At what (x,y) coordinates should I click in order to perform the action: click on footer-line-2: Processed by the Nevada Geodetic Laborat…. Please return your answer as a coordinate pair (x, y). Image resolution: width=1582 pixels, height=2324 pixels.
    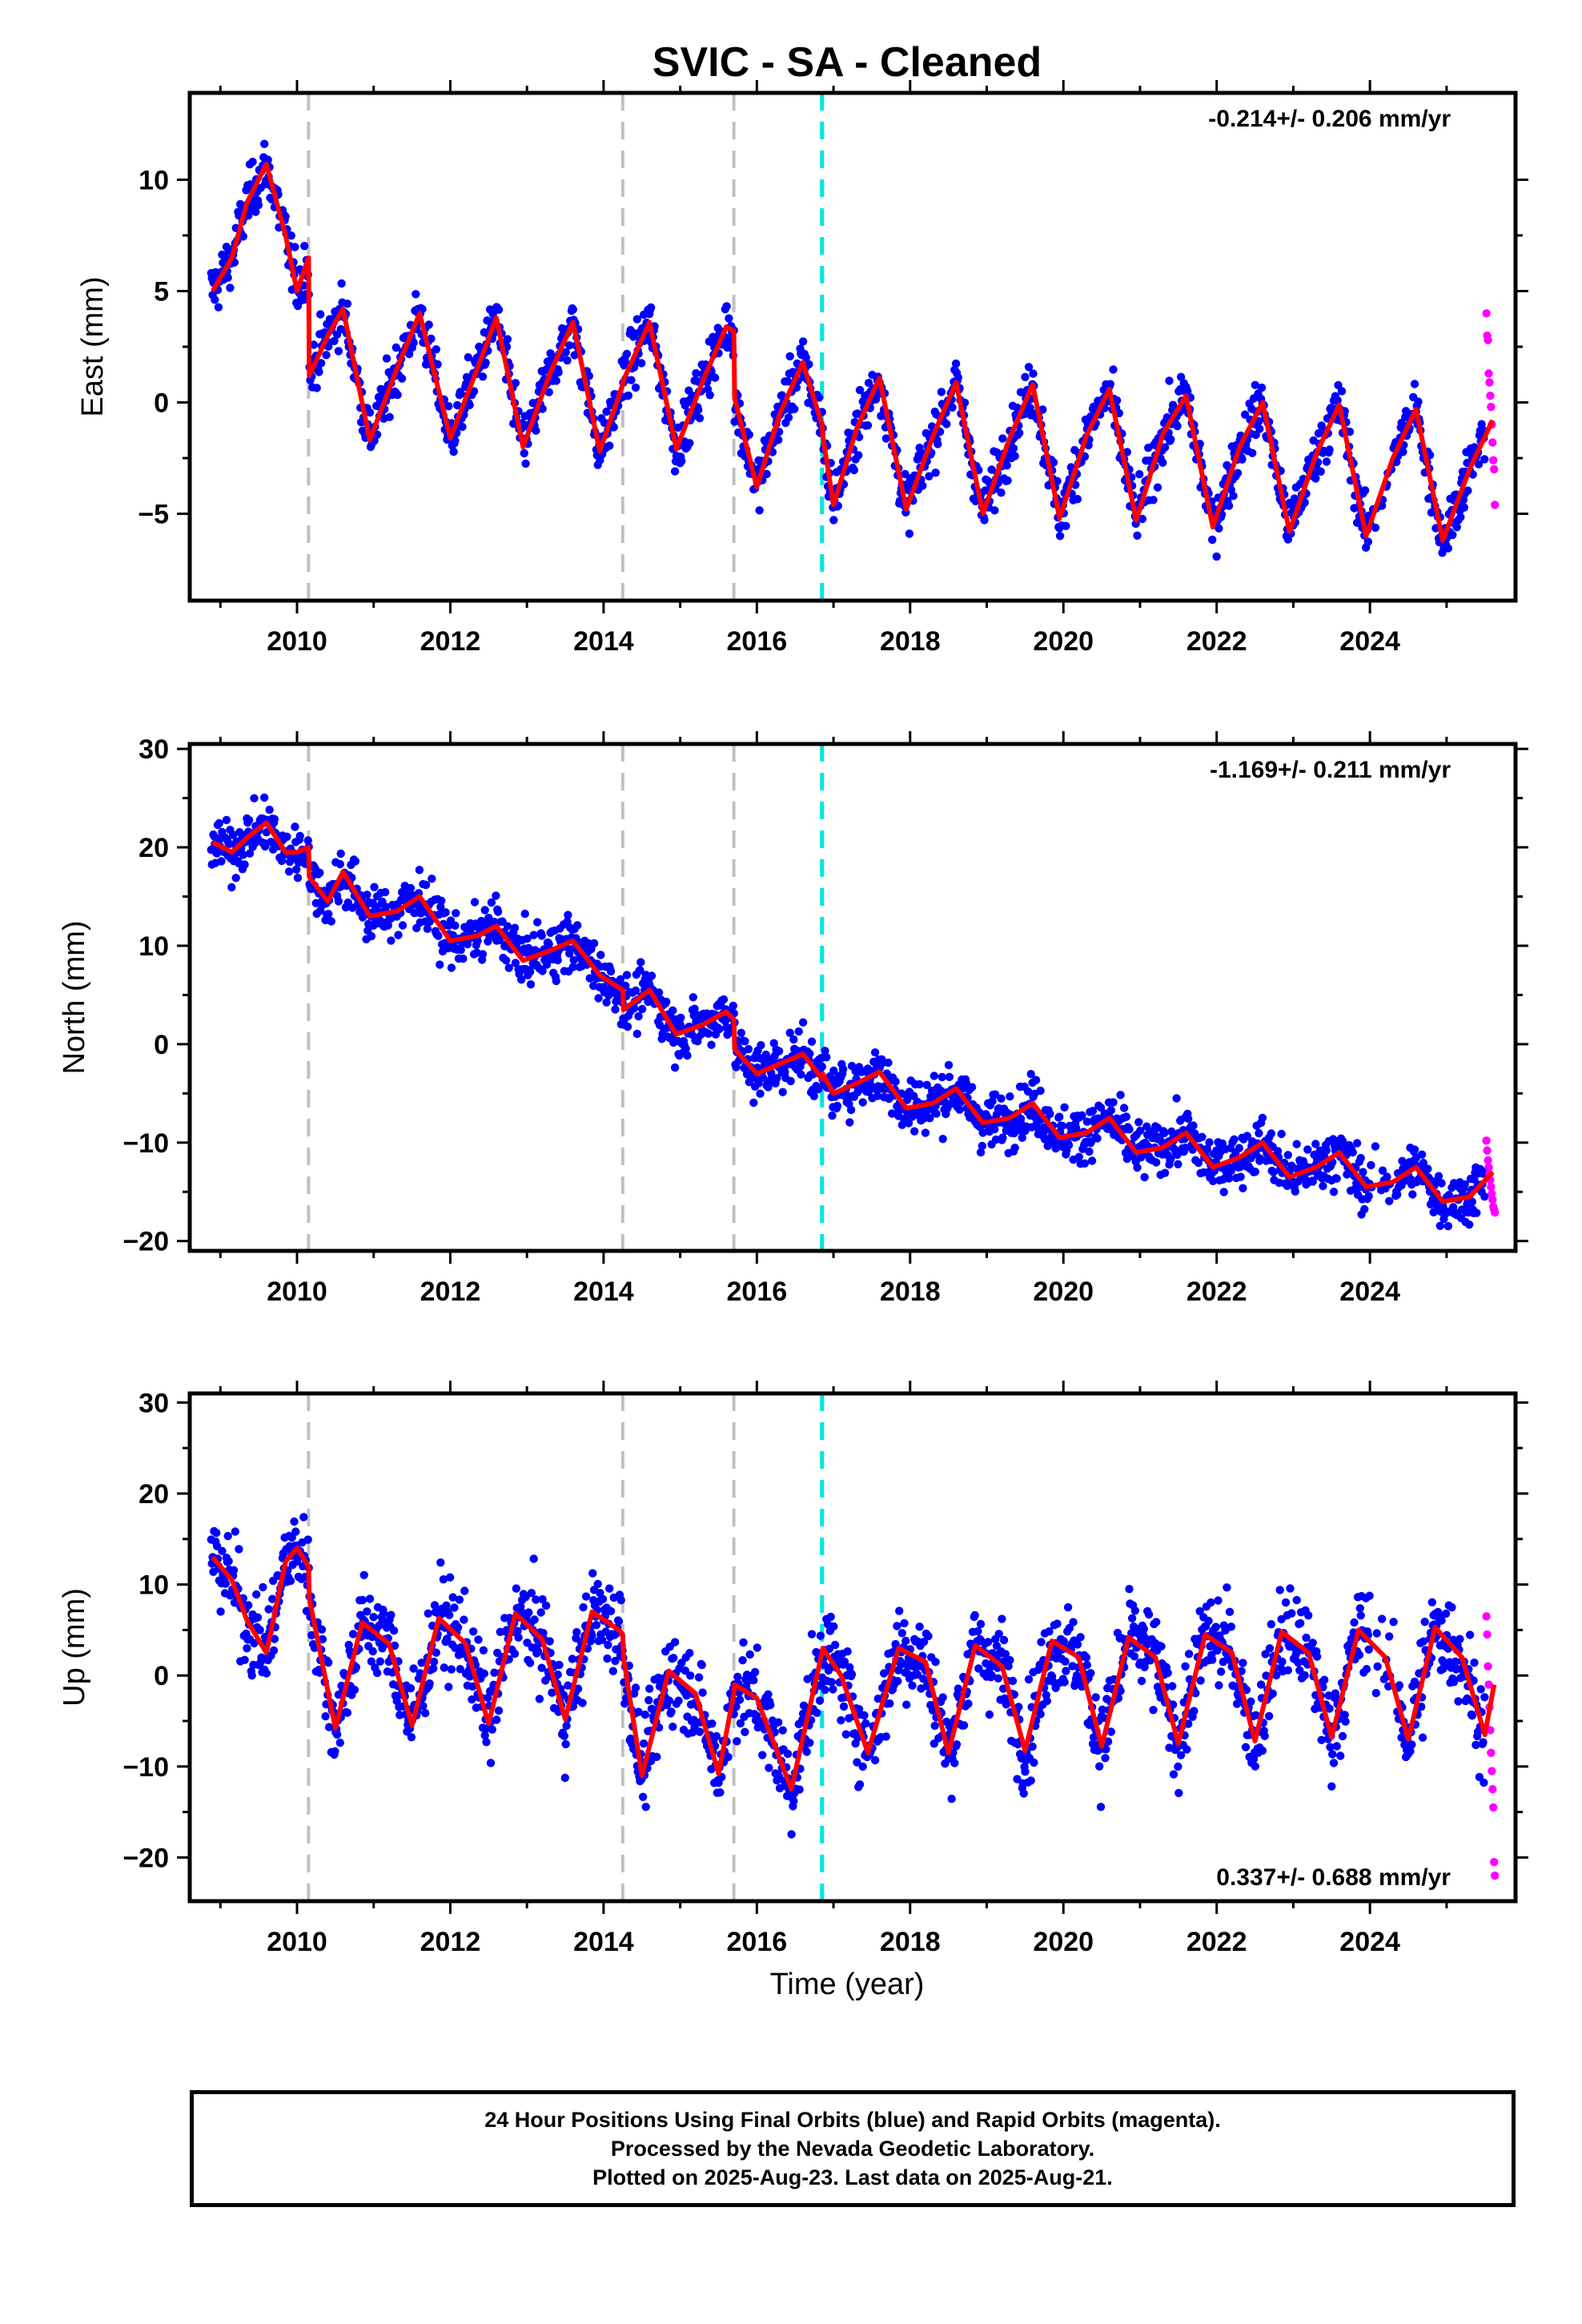
    Looking at the image, I should click on (852, 2149).